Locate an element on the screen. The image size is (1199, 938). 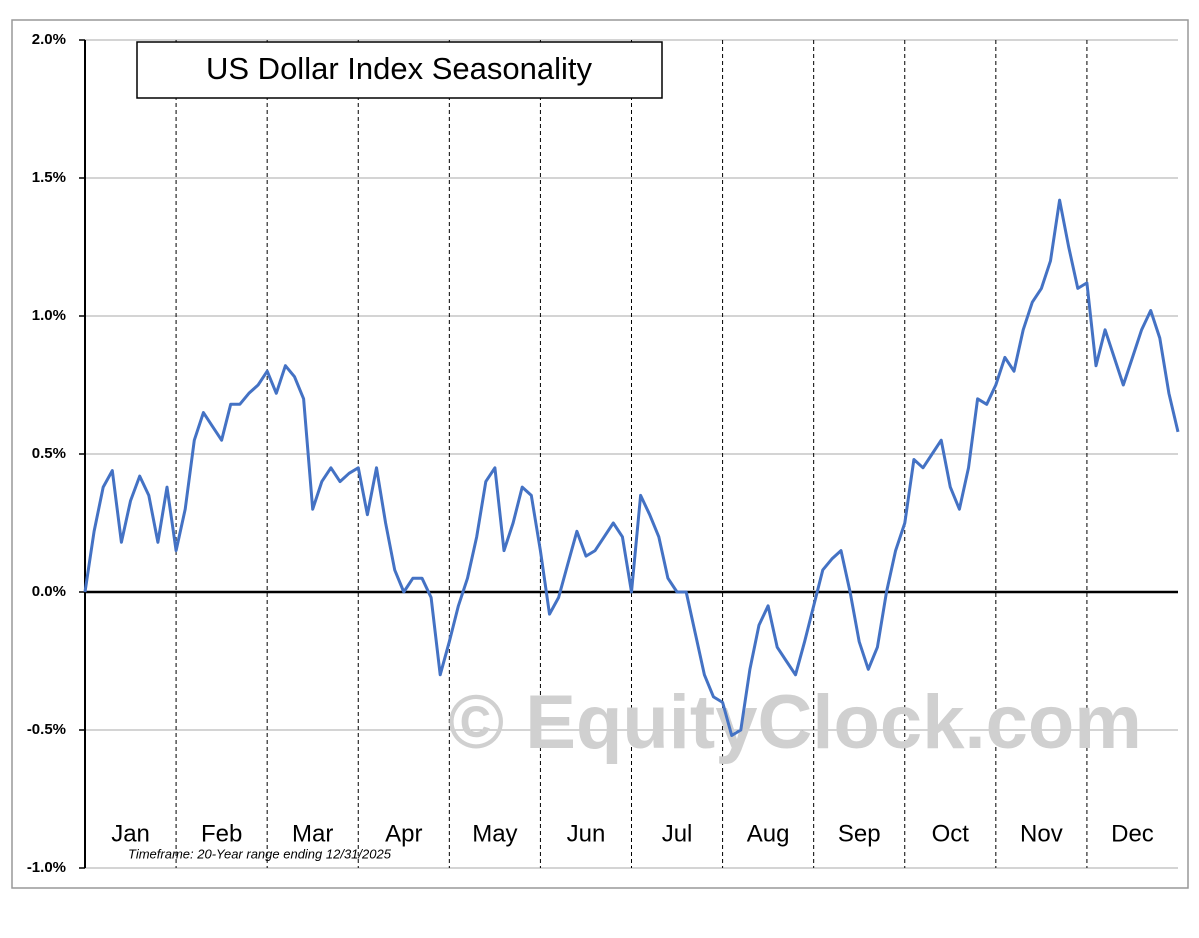
watermark: © EquityClock.com is located at coordinates (795, 722).